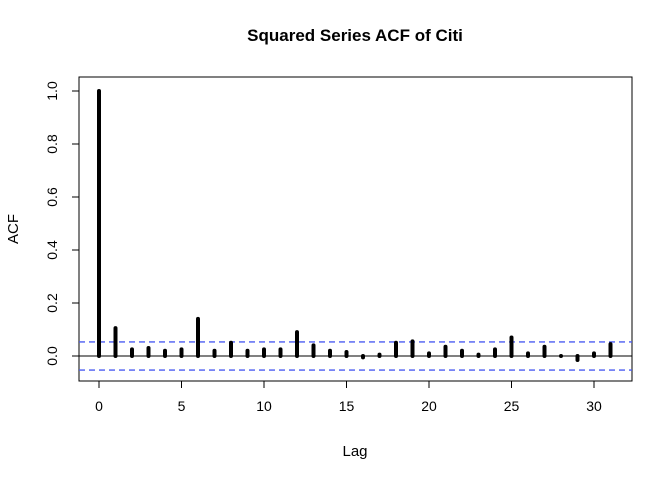 This screenshot has width=672, height=480. I want to click on y-axis: 0.0 0.2 0.4 0.6 0.8 1.0, so click(62, 223).